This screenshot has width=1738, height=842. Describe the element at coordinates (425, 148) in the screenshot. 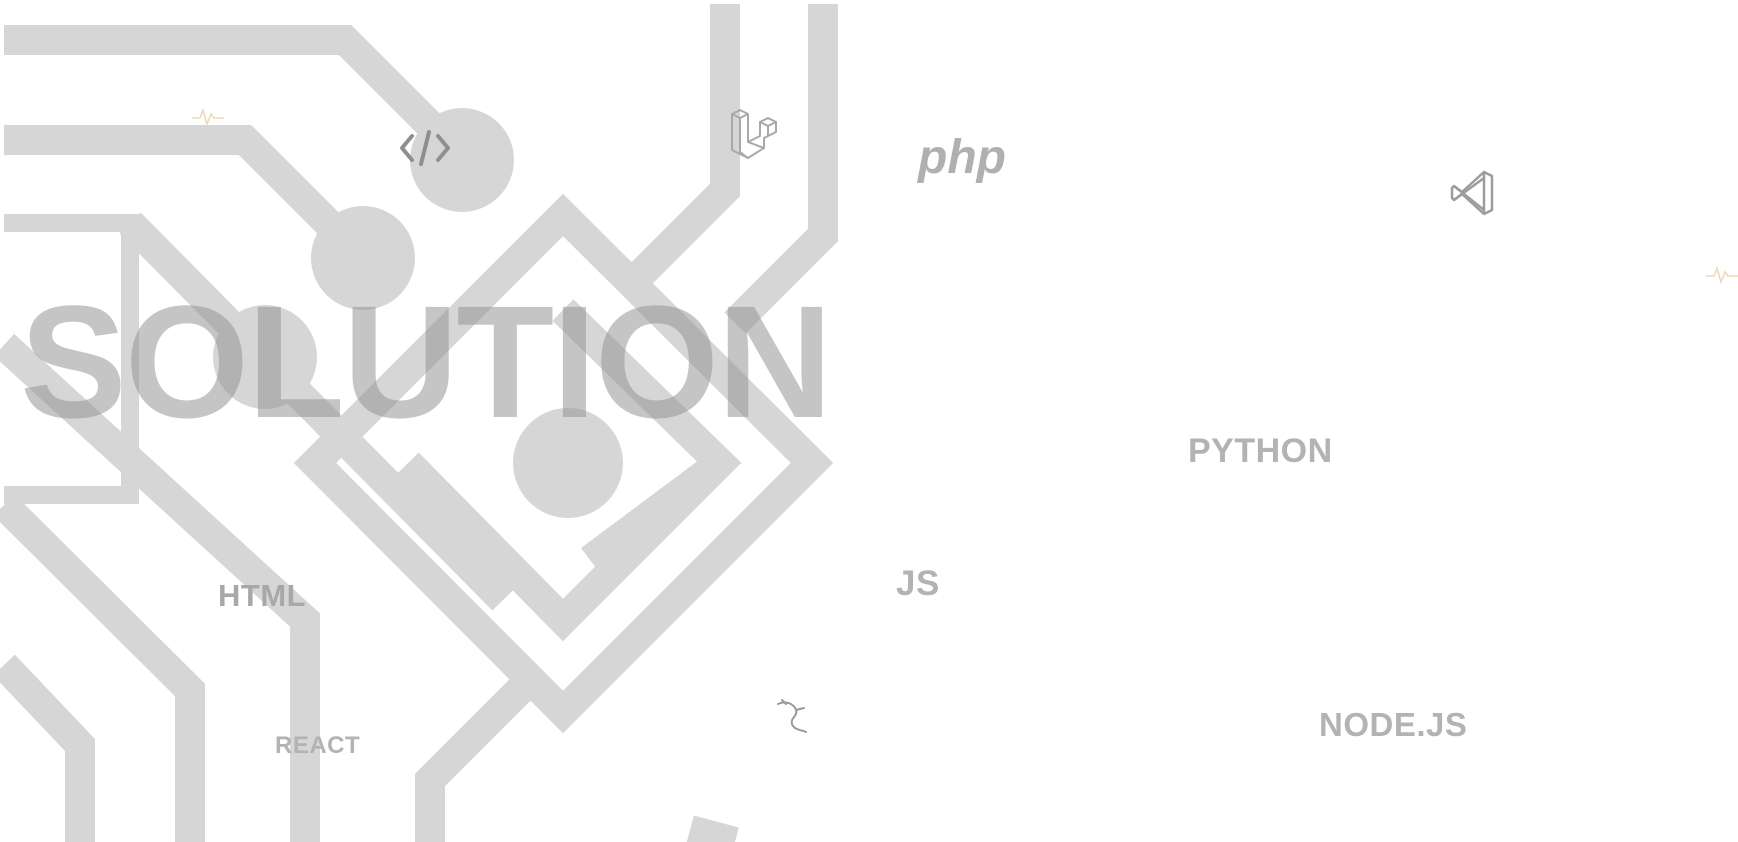

I see `code-brackets-icon` at that location.